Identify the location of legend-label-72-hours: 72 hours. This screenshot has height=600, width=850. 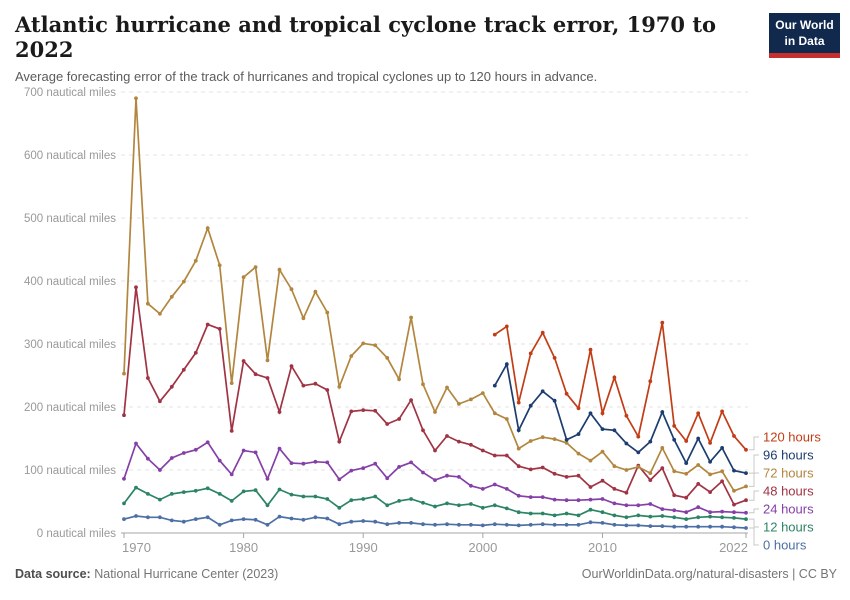
(788, 473).